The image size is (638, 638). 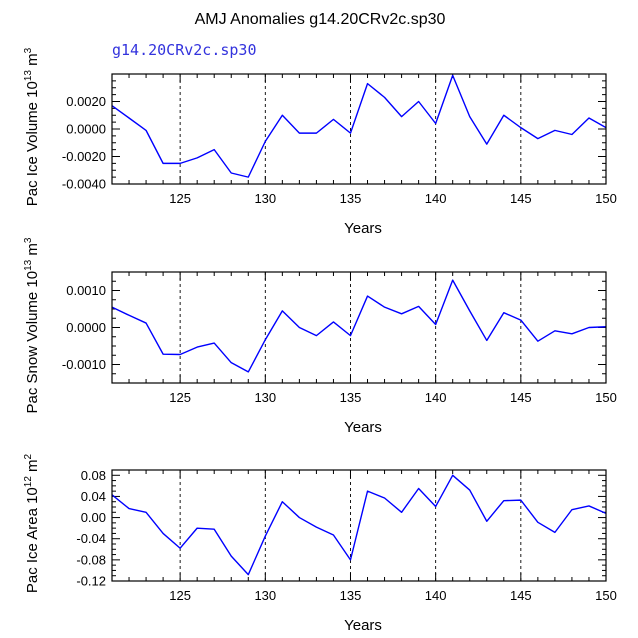 I want to click on y-tick-label: 0.08, so click(x=93, y=475).